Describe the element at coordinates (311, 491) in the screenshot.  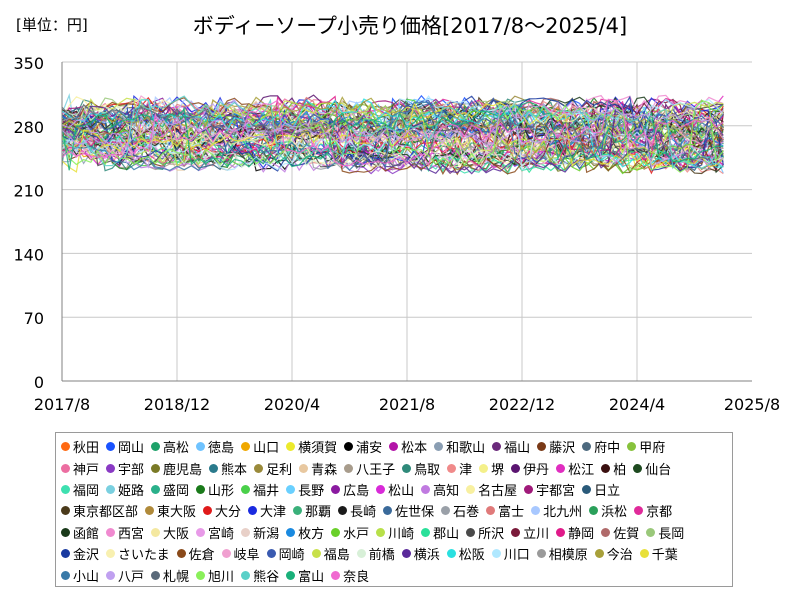
I see `legend-label: 長野` at that location.